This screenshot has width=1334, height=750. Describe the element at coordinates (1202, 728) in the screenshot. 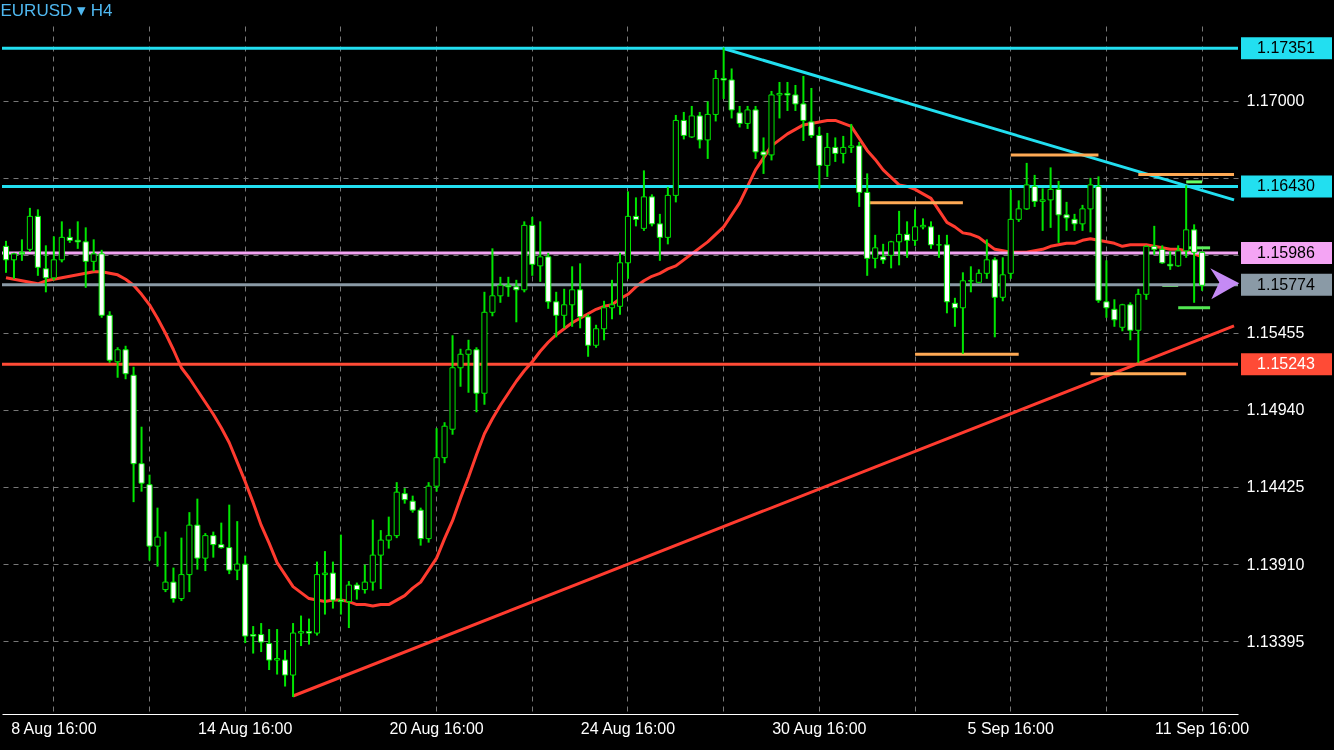

I see `x-tick-label: 11 Sep 16:00` at that location.